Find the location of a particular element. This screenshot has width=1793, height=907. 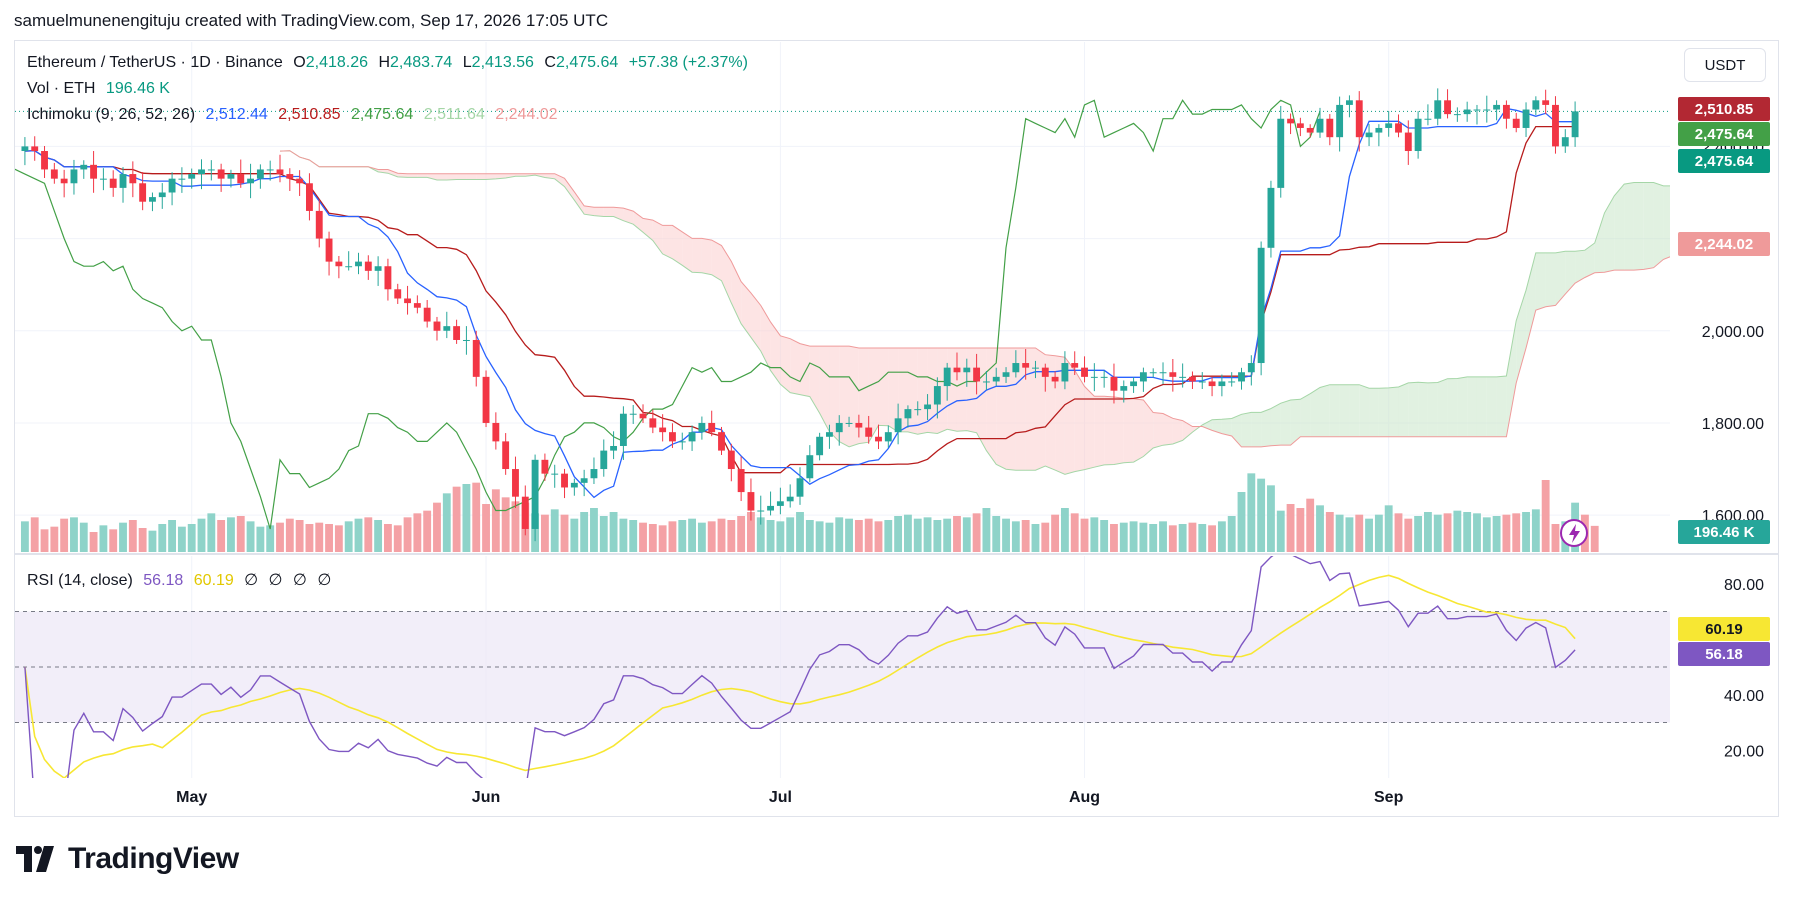

rsi-ma-tag: 60.19 is located at coordinates (1724, 629).